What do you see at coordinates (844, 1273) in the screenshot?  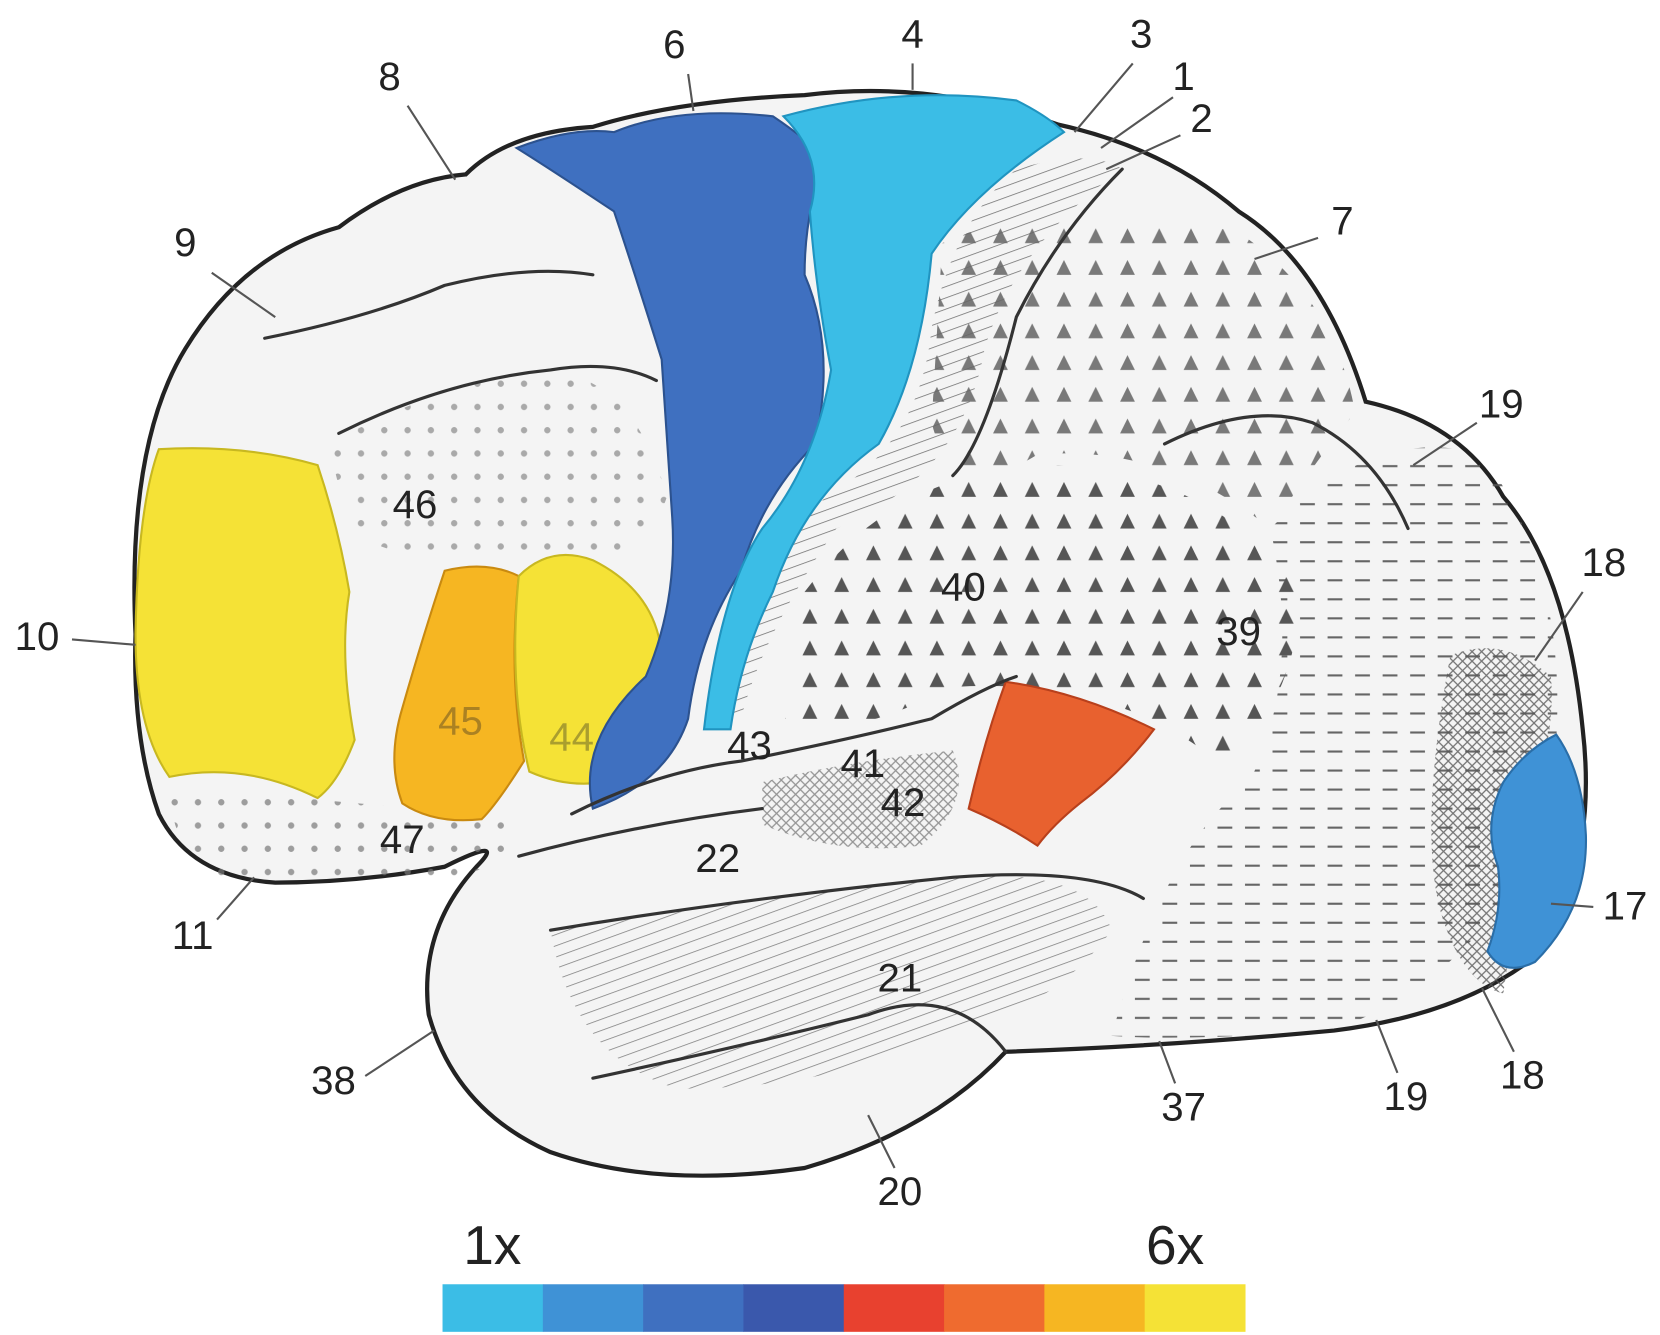 I see `color-scale: 1x 6x` at bounding box center [844, 1273].